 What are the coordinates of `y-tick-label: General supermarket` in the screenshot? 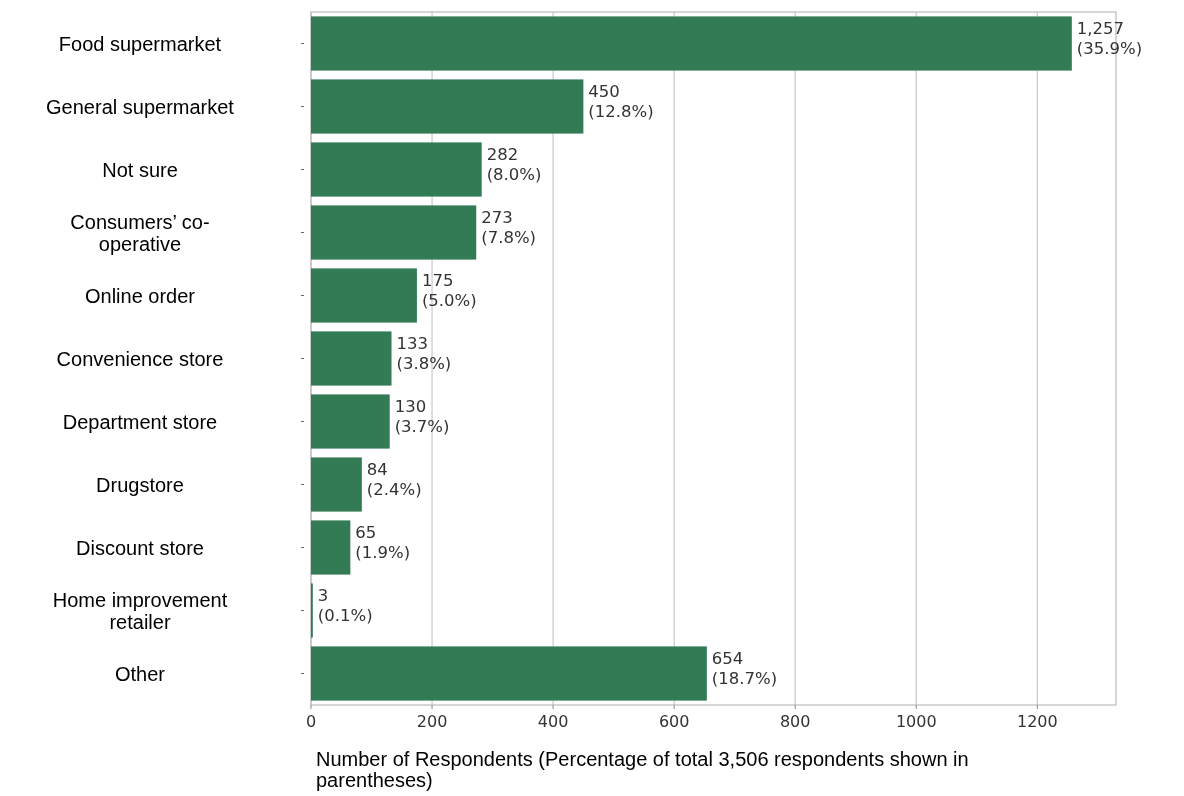 It's located at (140, 106).